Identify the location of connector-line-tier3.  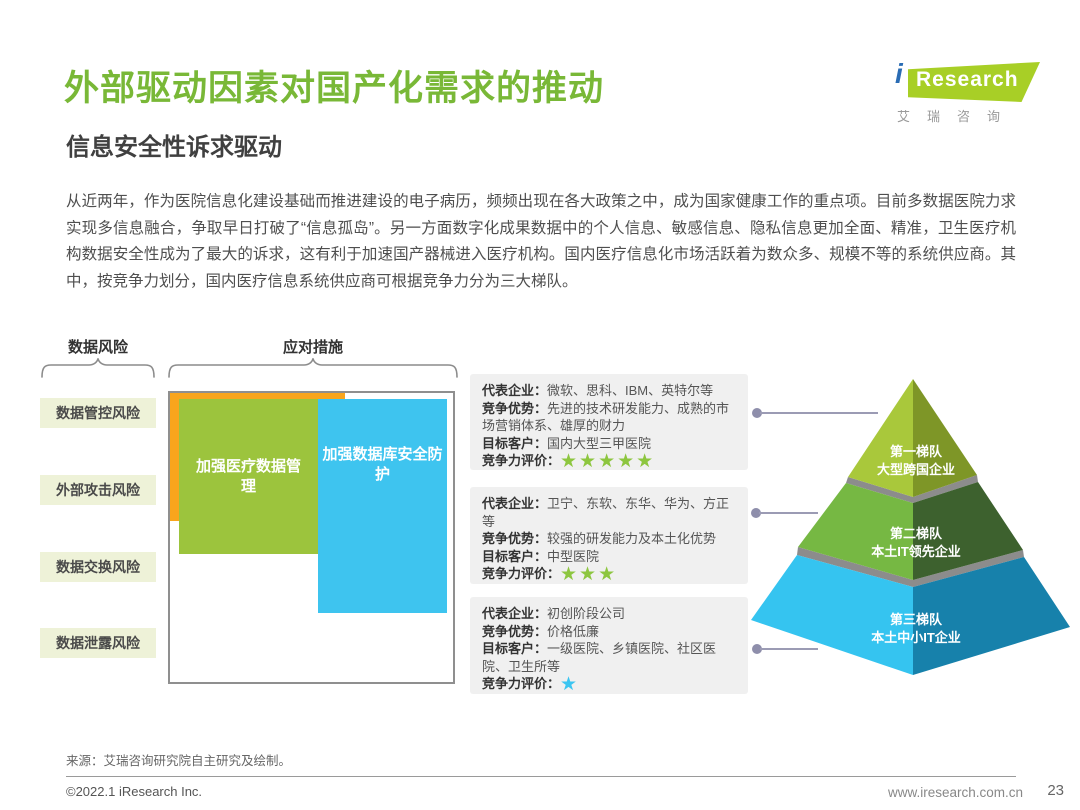
(789, 649).